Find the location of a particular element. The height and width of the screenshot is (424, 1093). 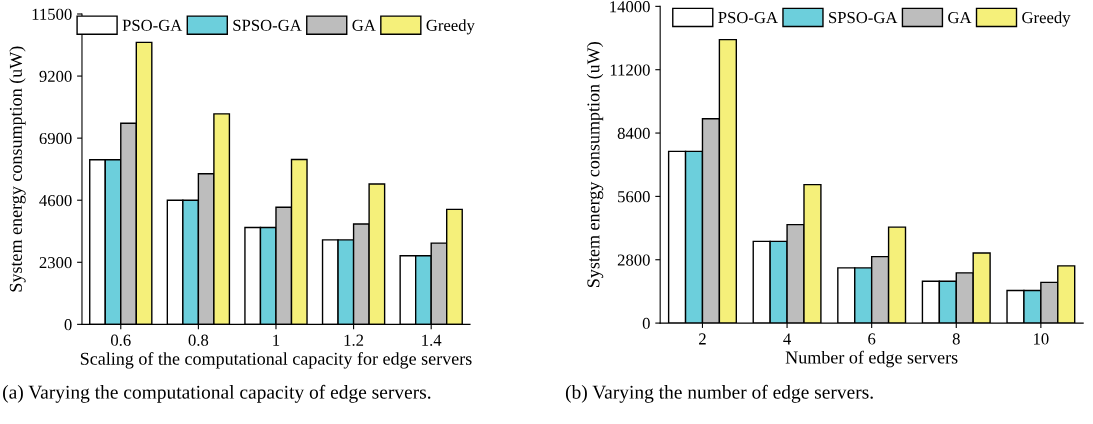

x-tick-label: 1.2 is located at coordinates (354, 340).